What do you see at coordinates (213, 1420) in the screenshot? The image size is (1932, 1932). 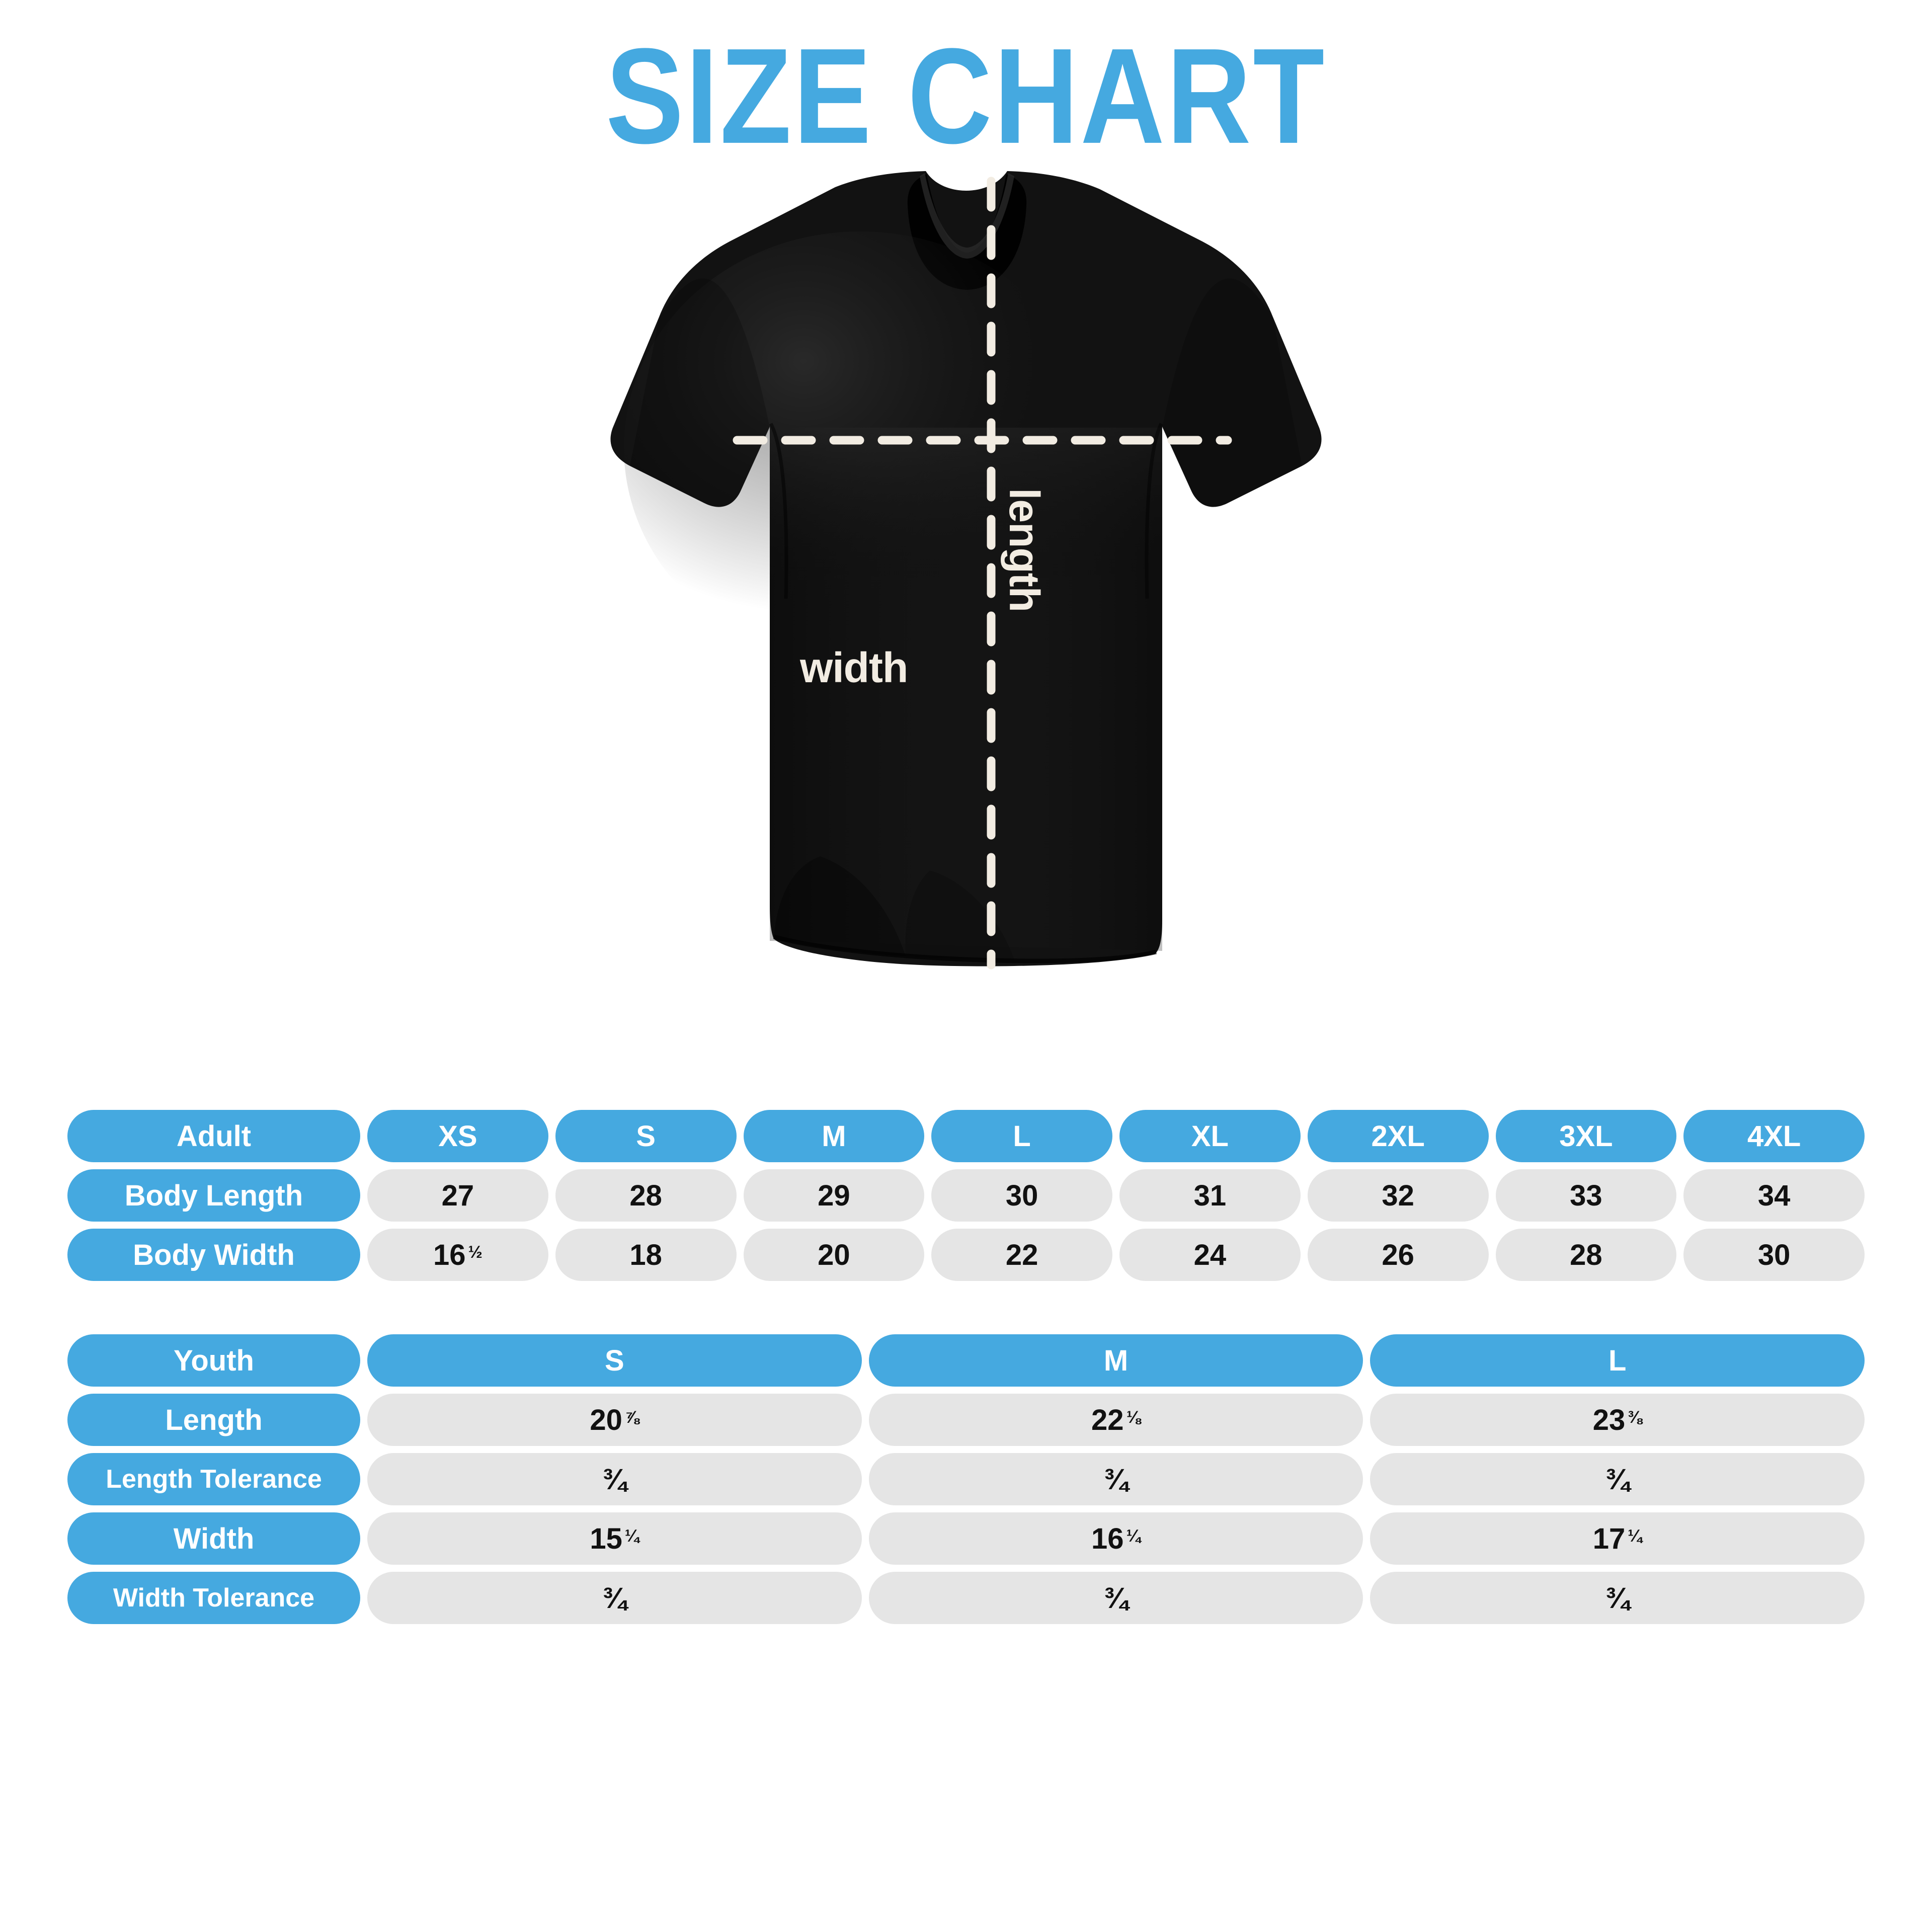 I see `youth-row-label-length: Length` at bounding box center [213, 1420].